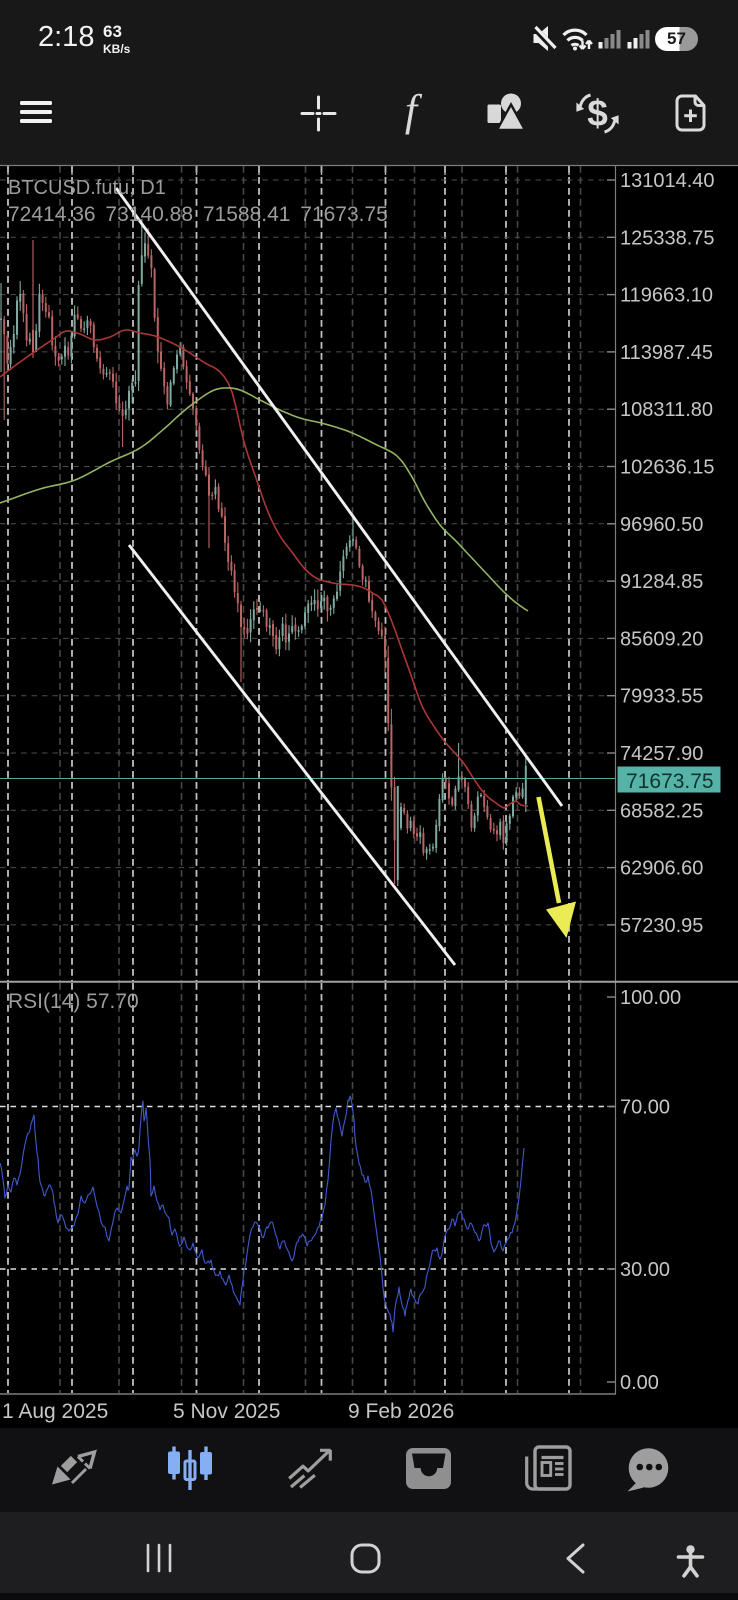  What do you see at coordinates (198, 214) in the screenshot?
I see `svg-text:72414.36 73140.88 71588.41 716: 72414.36 73140.88 71588.41 71673.75` at bounding box center [198, 214].